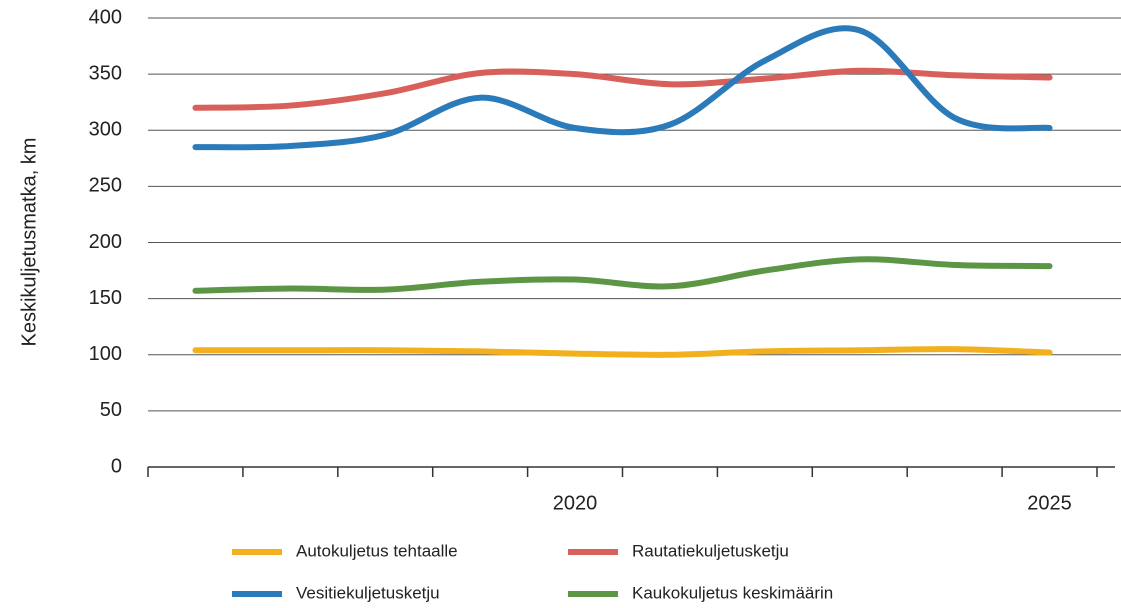  What do you see at coordinates (105, 354) in the screenshot?
I see `y-tick-label: 100` at bounding box center [105, 354].